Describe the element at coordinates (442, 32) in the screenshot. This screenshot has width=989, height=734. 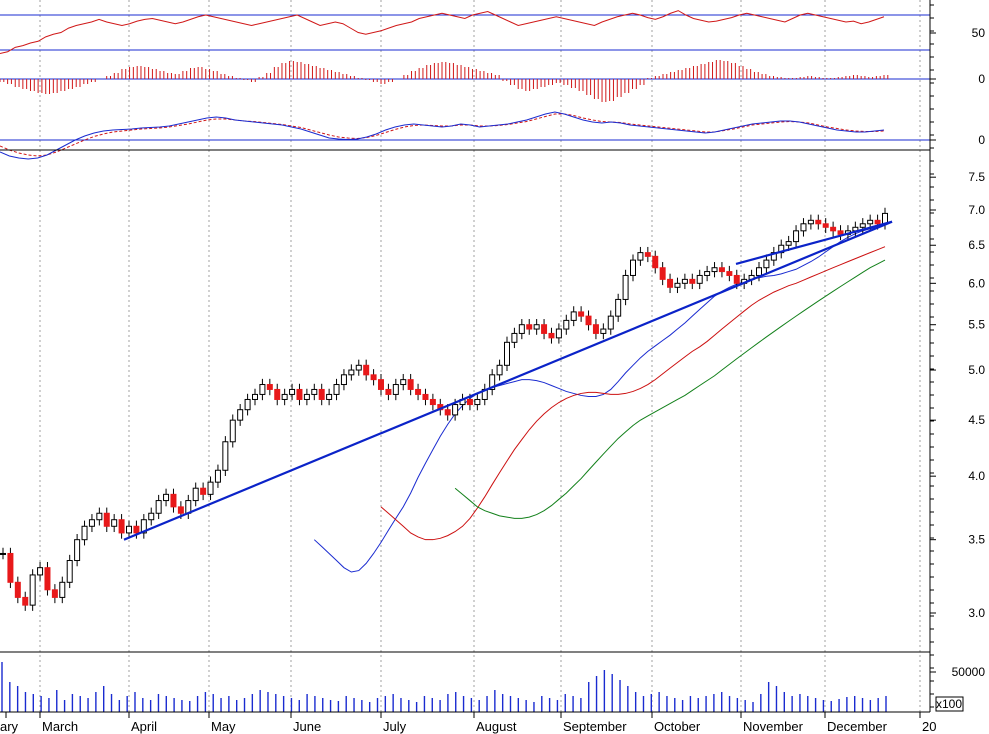
I see `rsi-line` at that location.